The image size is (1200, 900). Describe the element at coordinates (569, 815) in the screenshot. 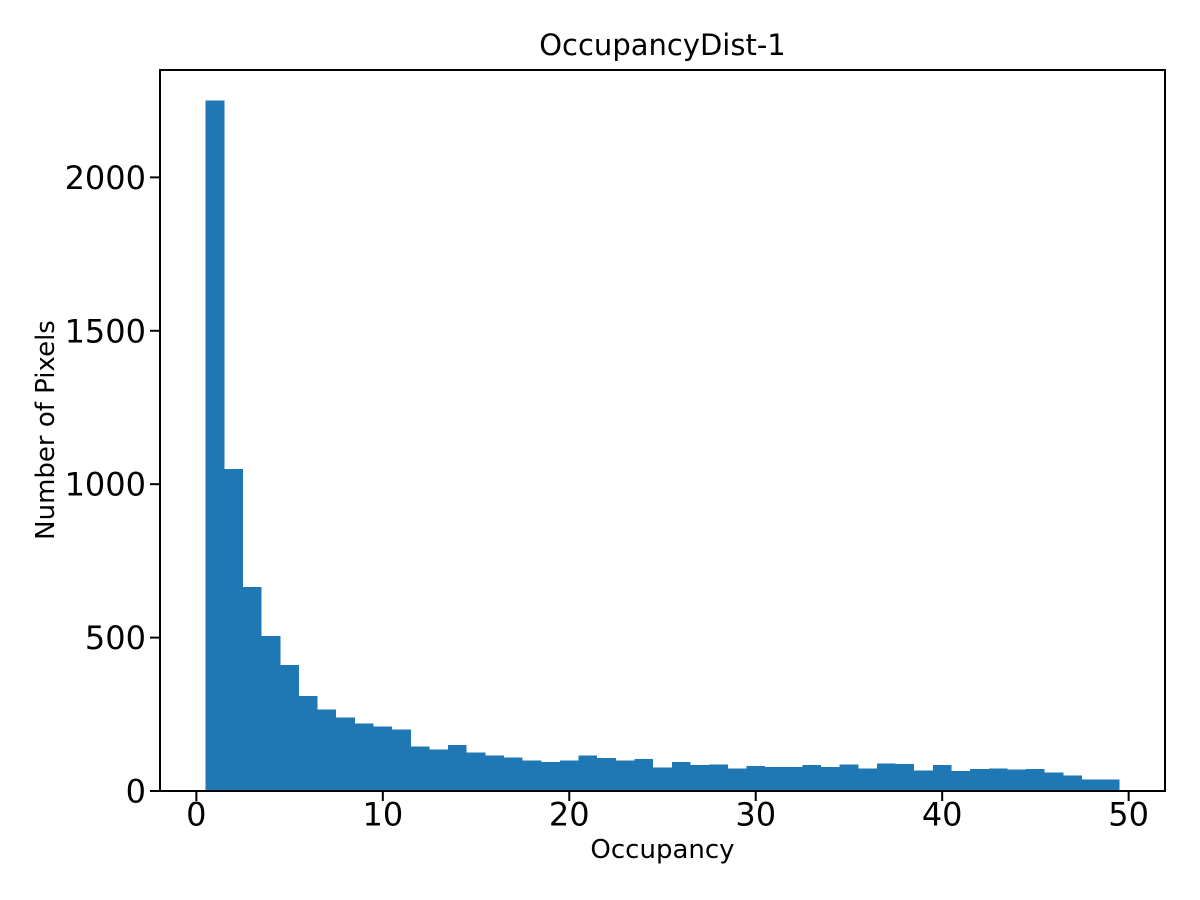

I see `x-tick-label: 20` at that location.